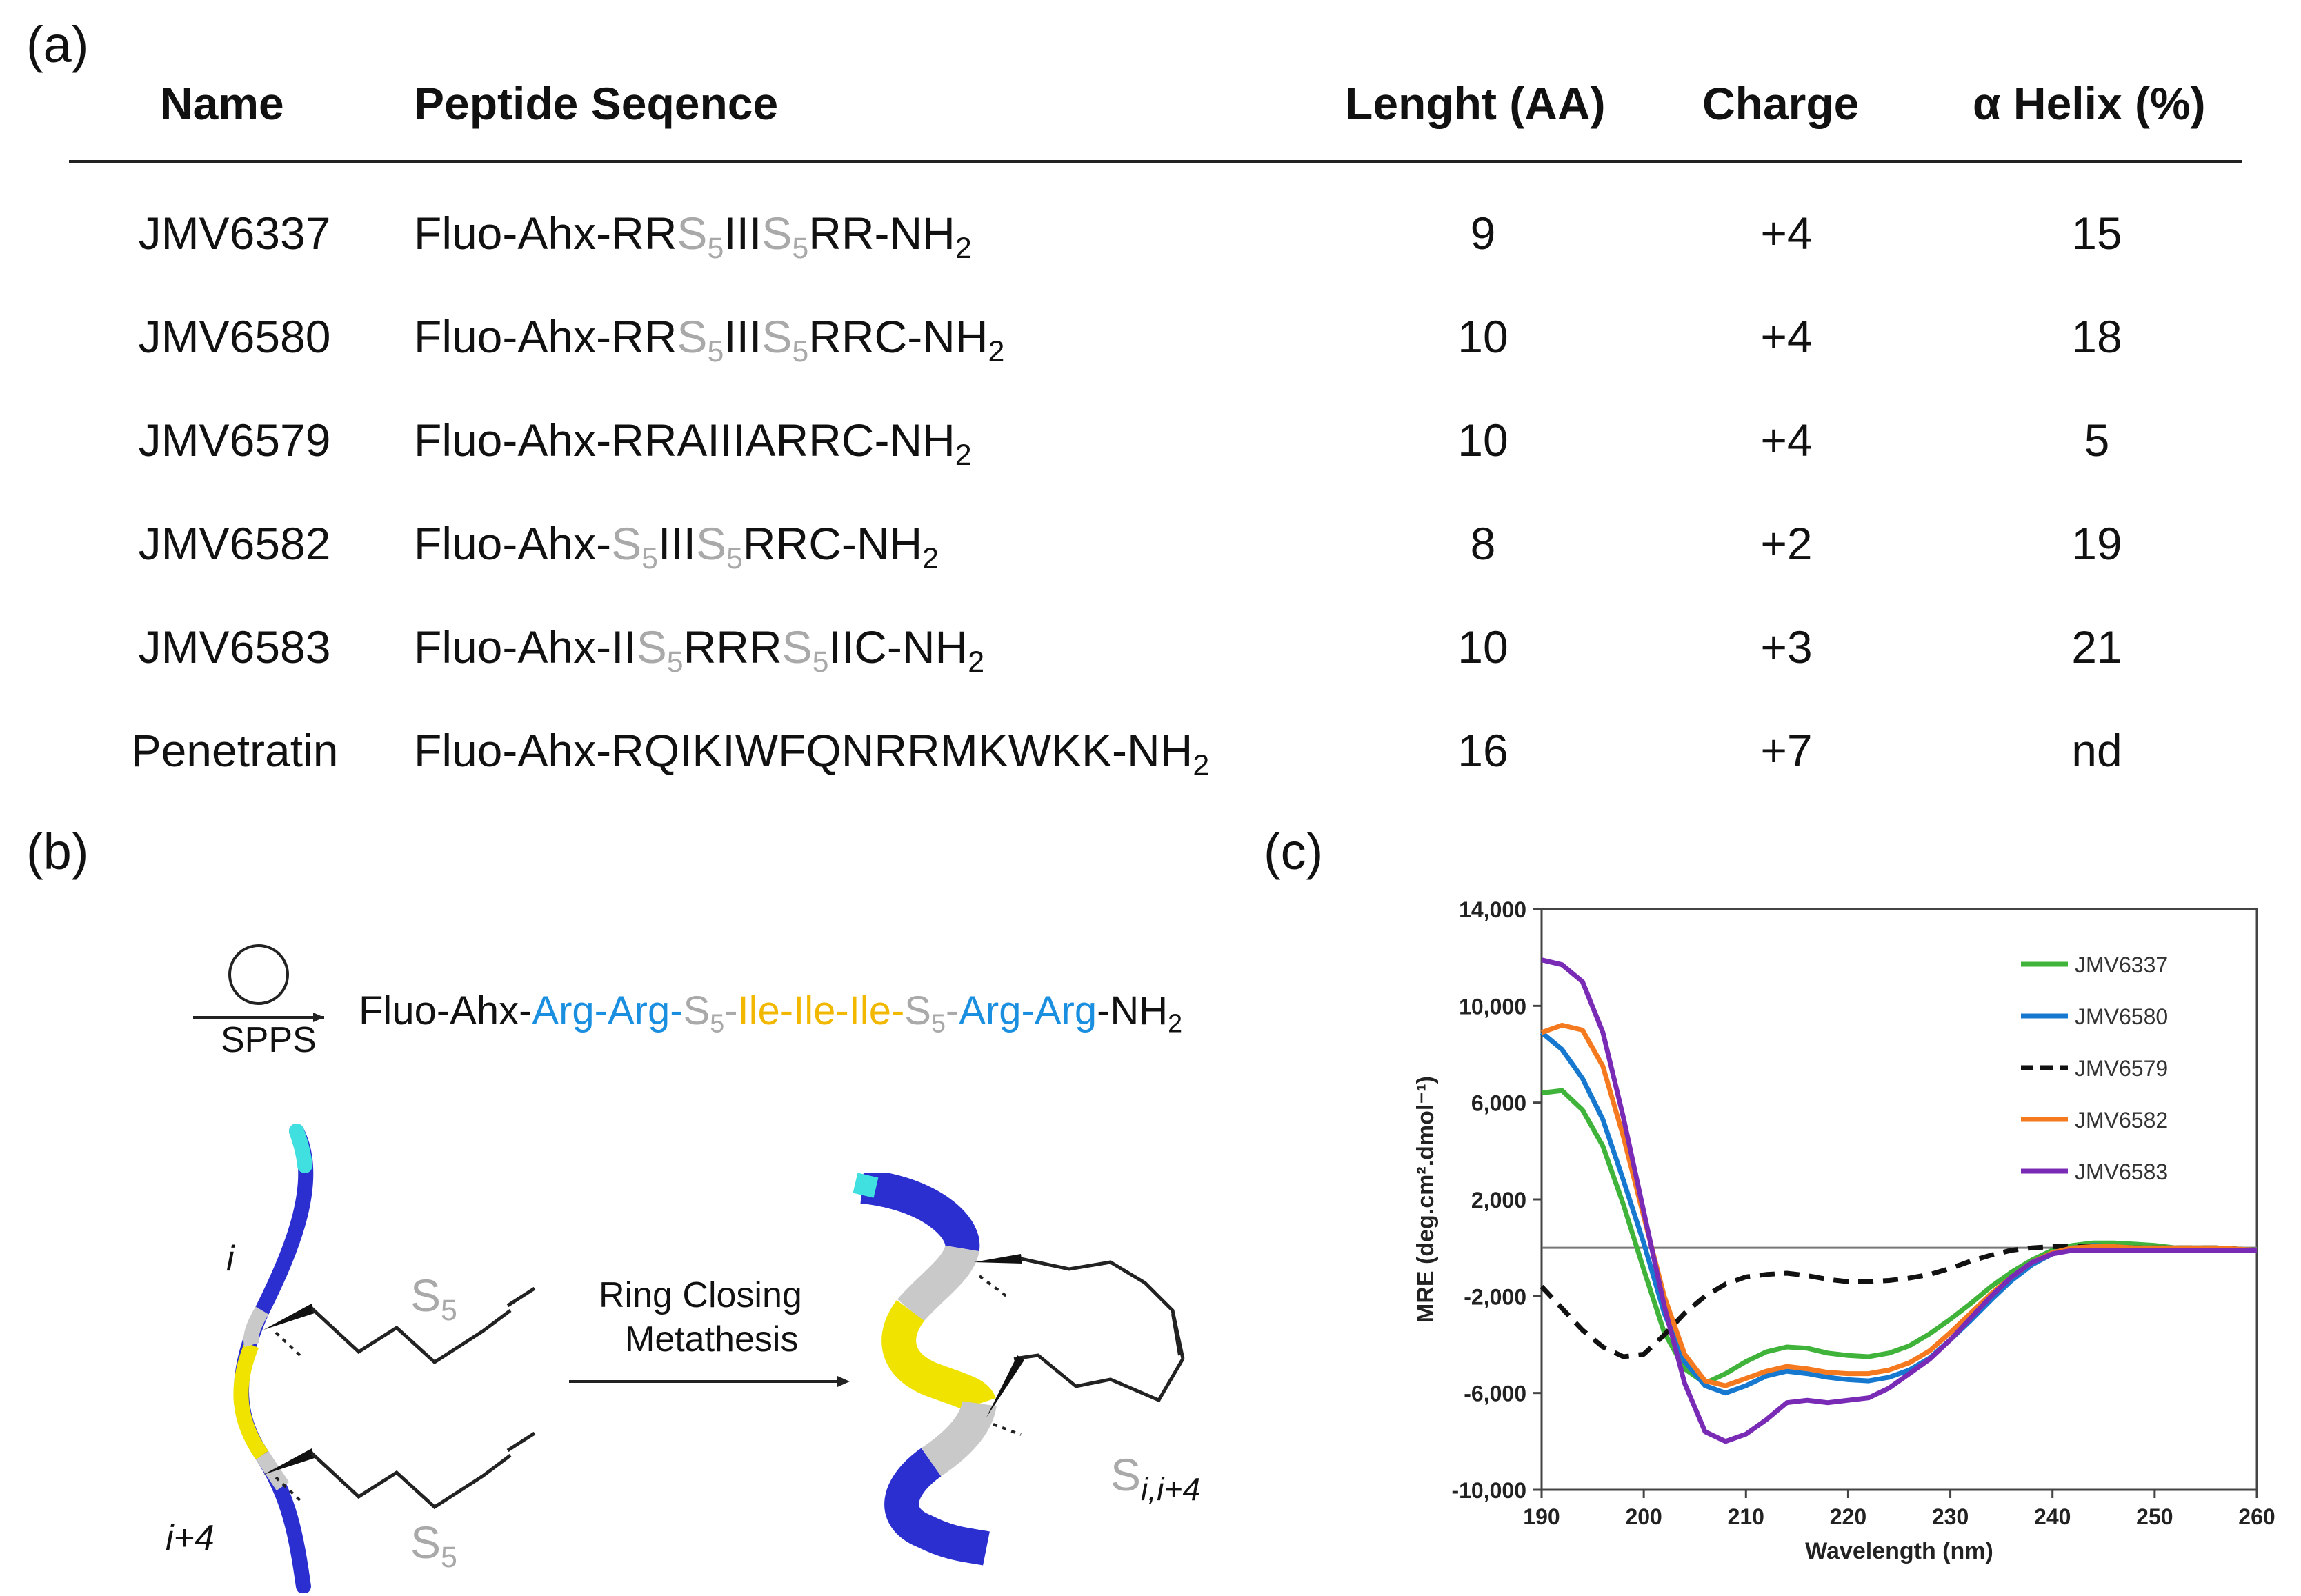 The height and width of the screenshot is (1596, 2301). What do you see at coordinates (596, 103) in the screenshot?
I see `header-sequence: Peptide Seqence` at bounding box center [596, 103].